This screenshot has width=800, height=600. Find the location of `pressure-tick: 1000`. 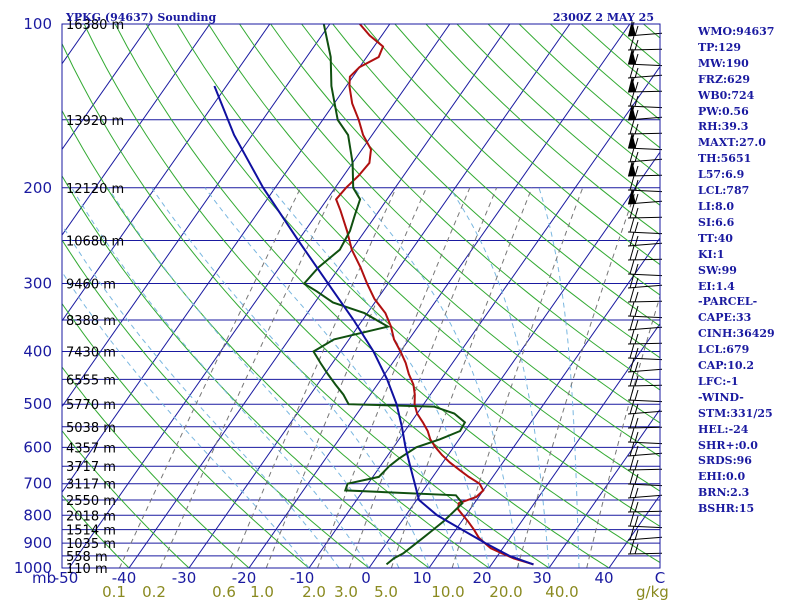

pressure-tick: 1000 is located at coordinates (33, 568).